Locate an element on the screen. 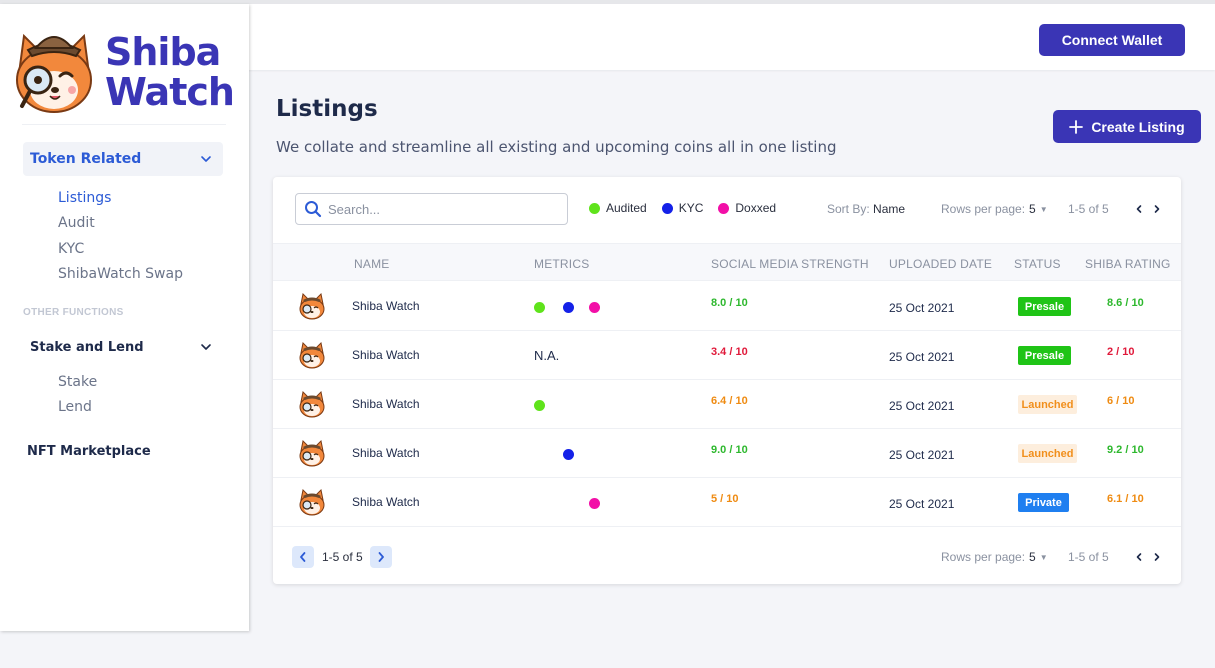  sidebar-item-nft-marketplace: NFT Marketplace is located at coordinates (89, 451).